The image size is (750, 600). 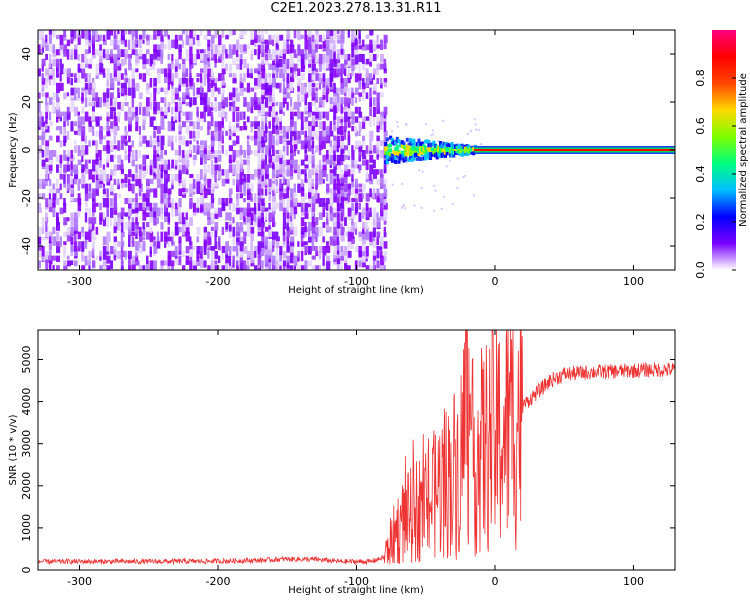 What do you see at coordinates (743, 150) in the screenshot?
I see `colorbar-label: Normalized spectral amplitude` at bounding box center [743, 150].